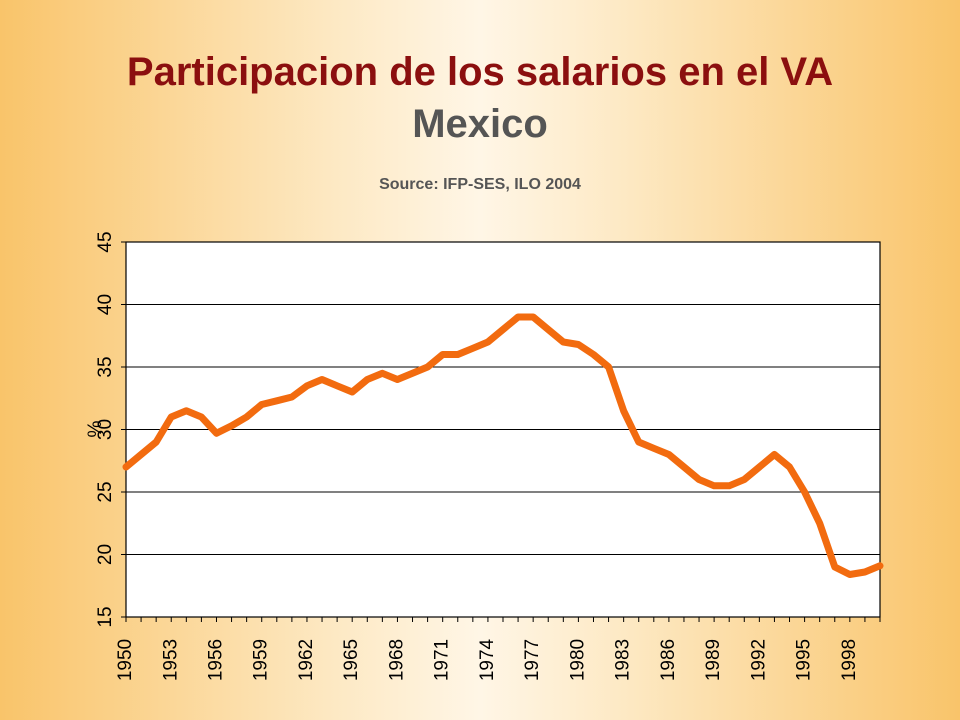 This screenshot has height=720, width=960. Describe the element at coordinates (105, 241) in the screenshot. I see `y-tick-label: 45` at that location.